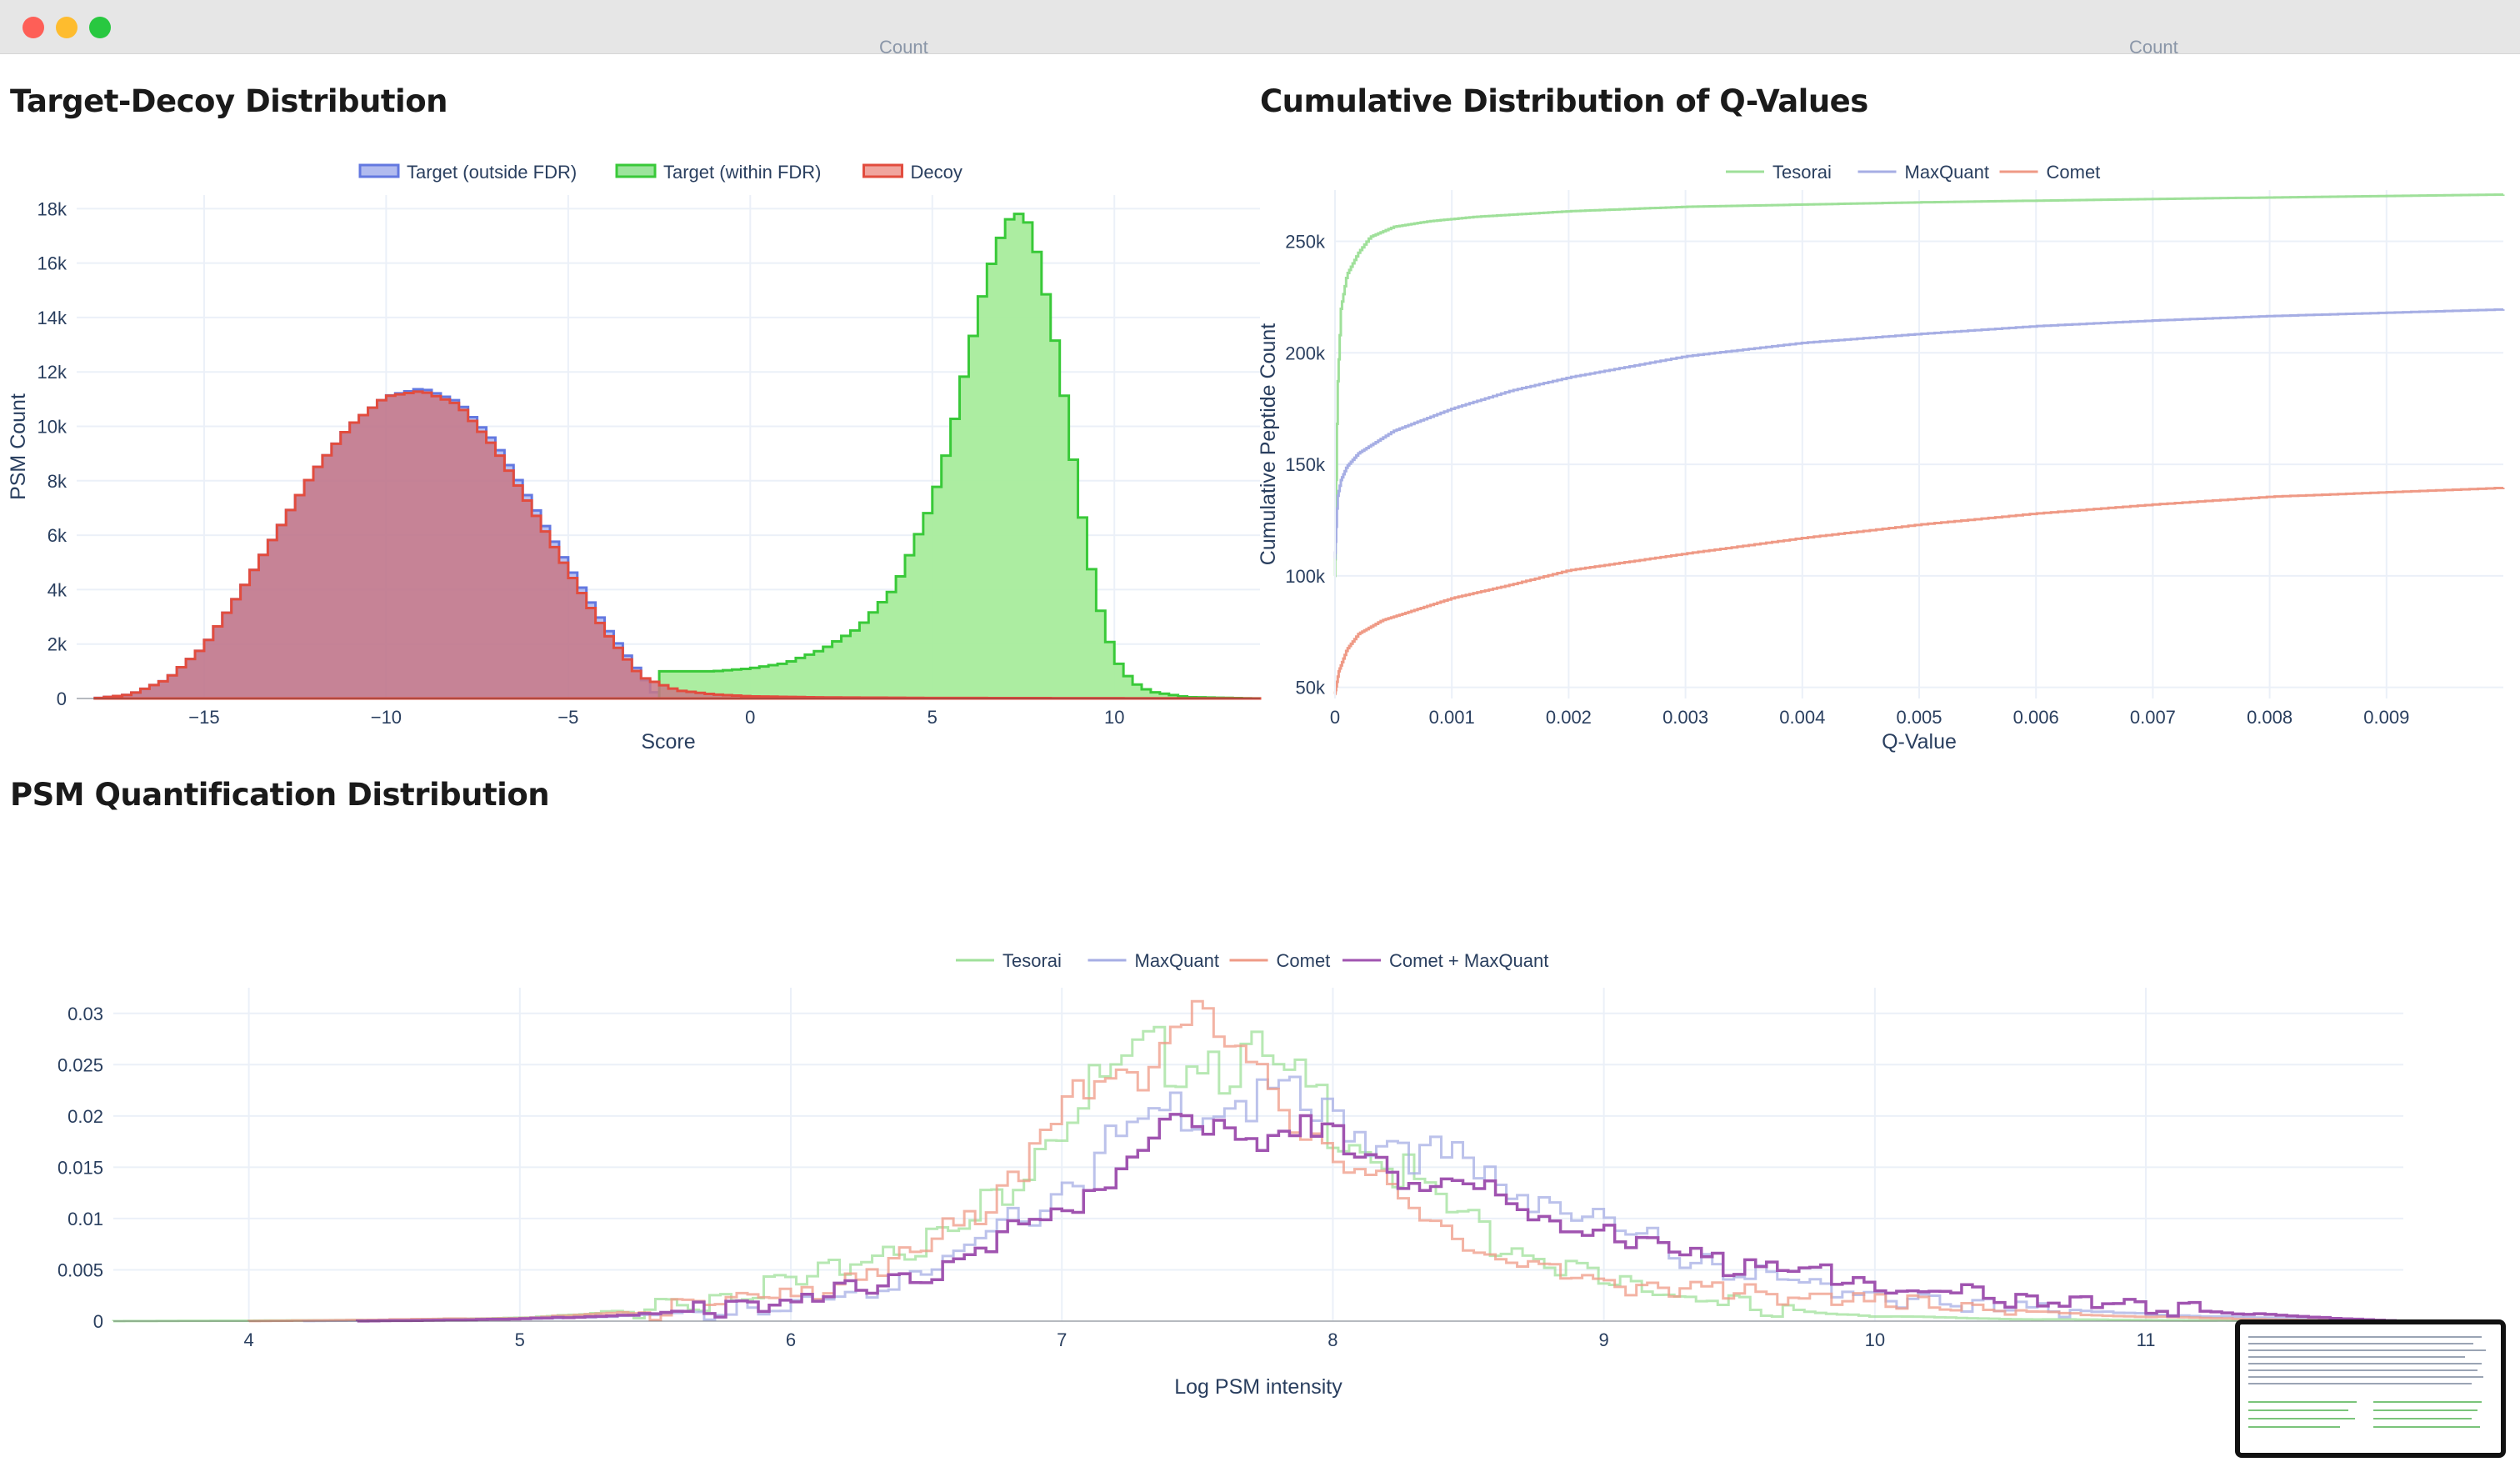 The image size is (2520, 1472). I want to click on y-tick-label: 14k, so click(53, 318).